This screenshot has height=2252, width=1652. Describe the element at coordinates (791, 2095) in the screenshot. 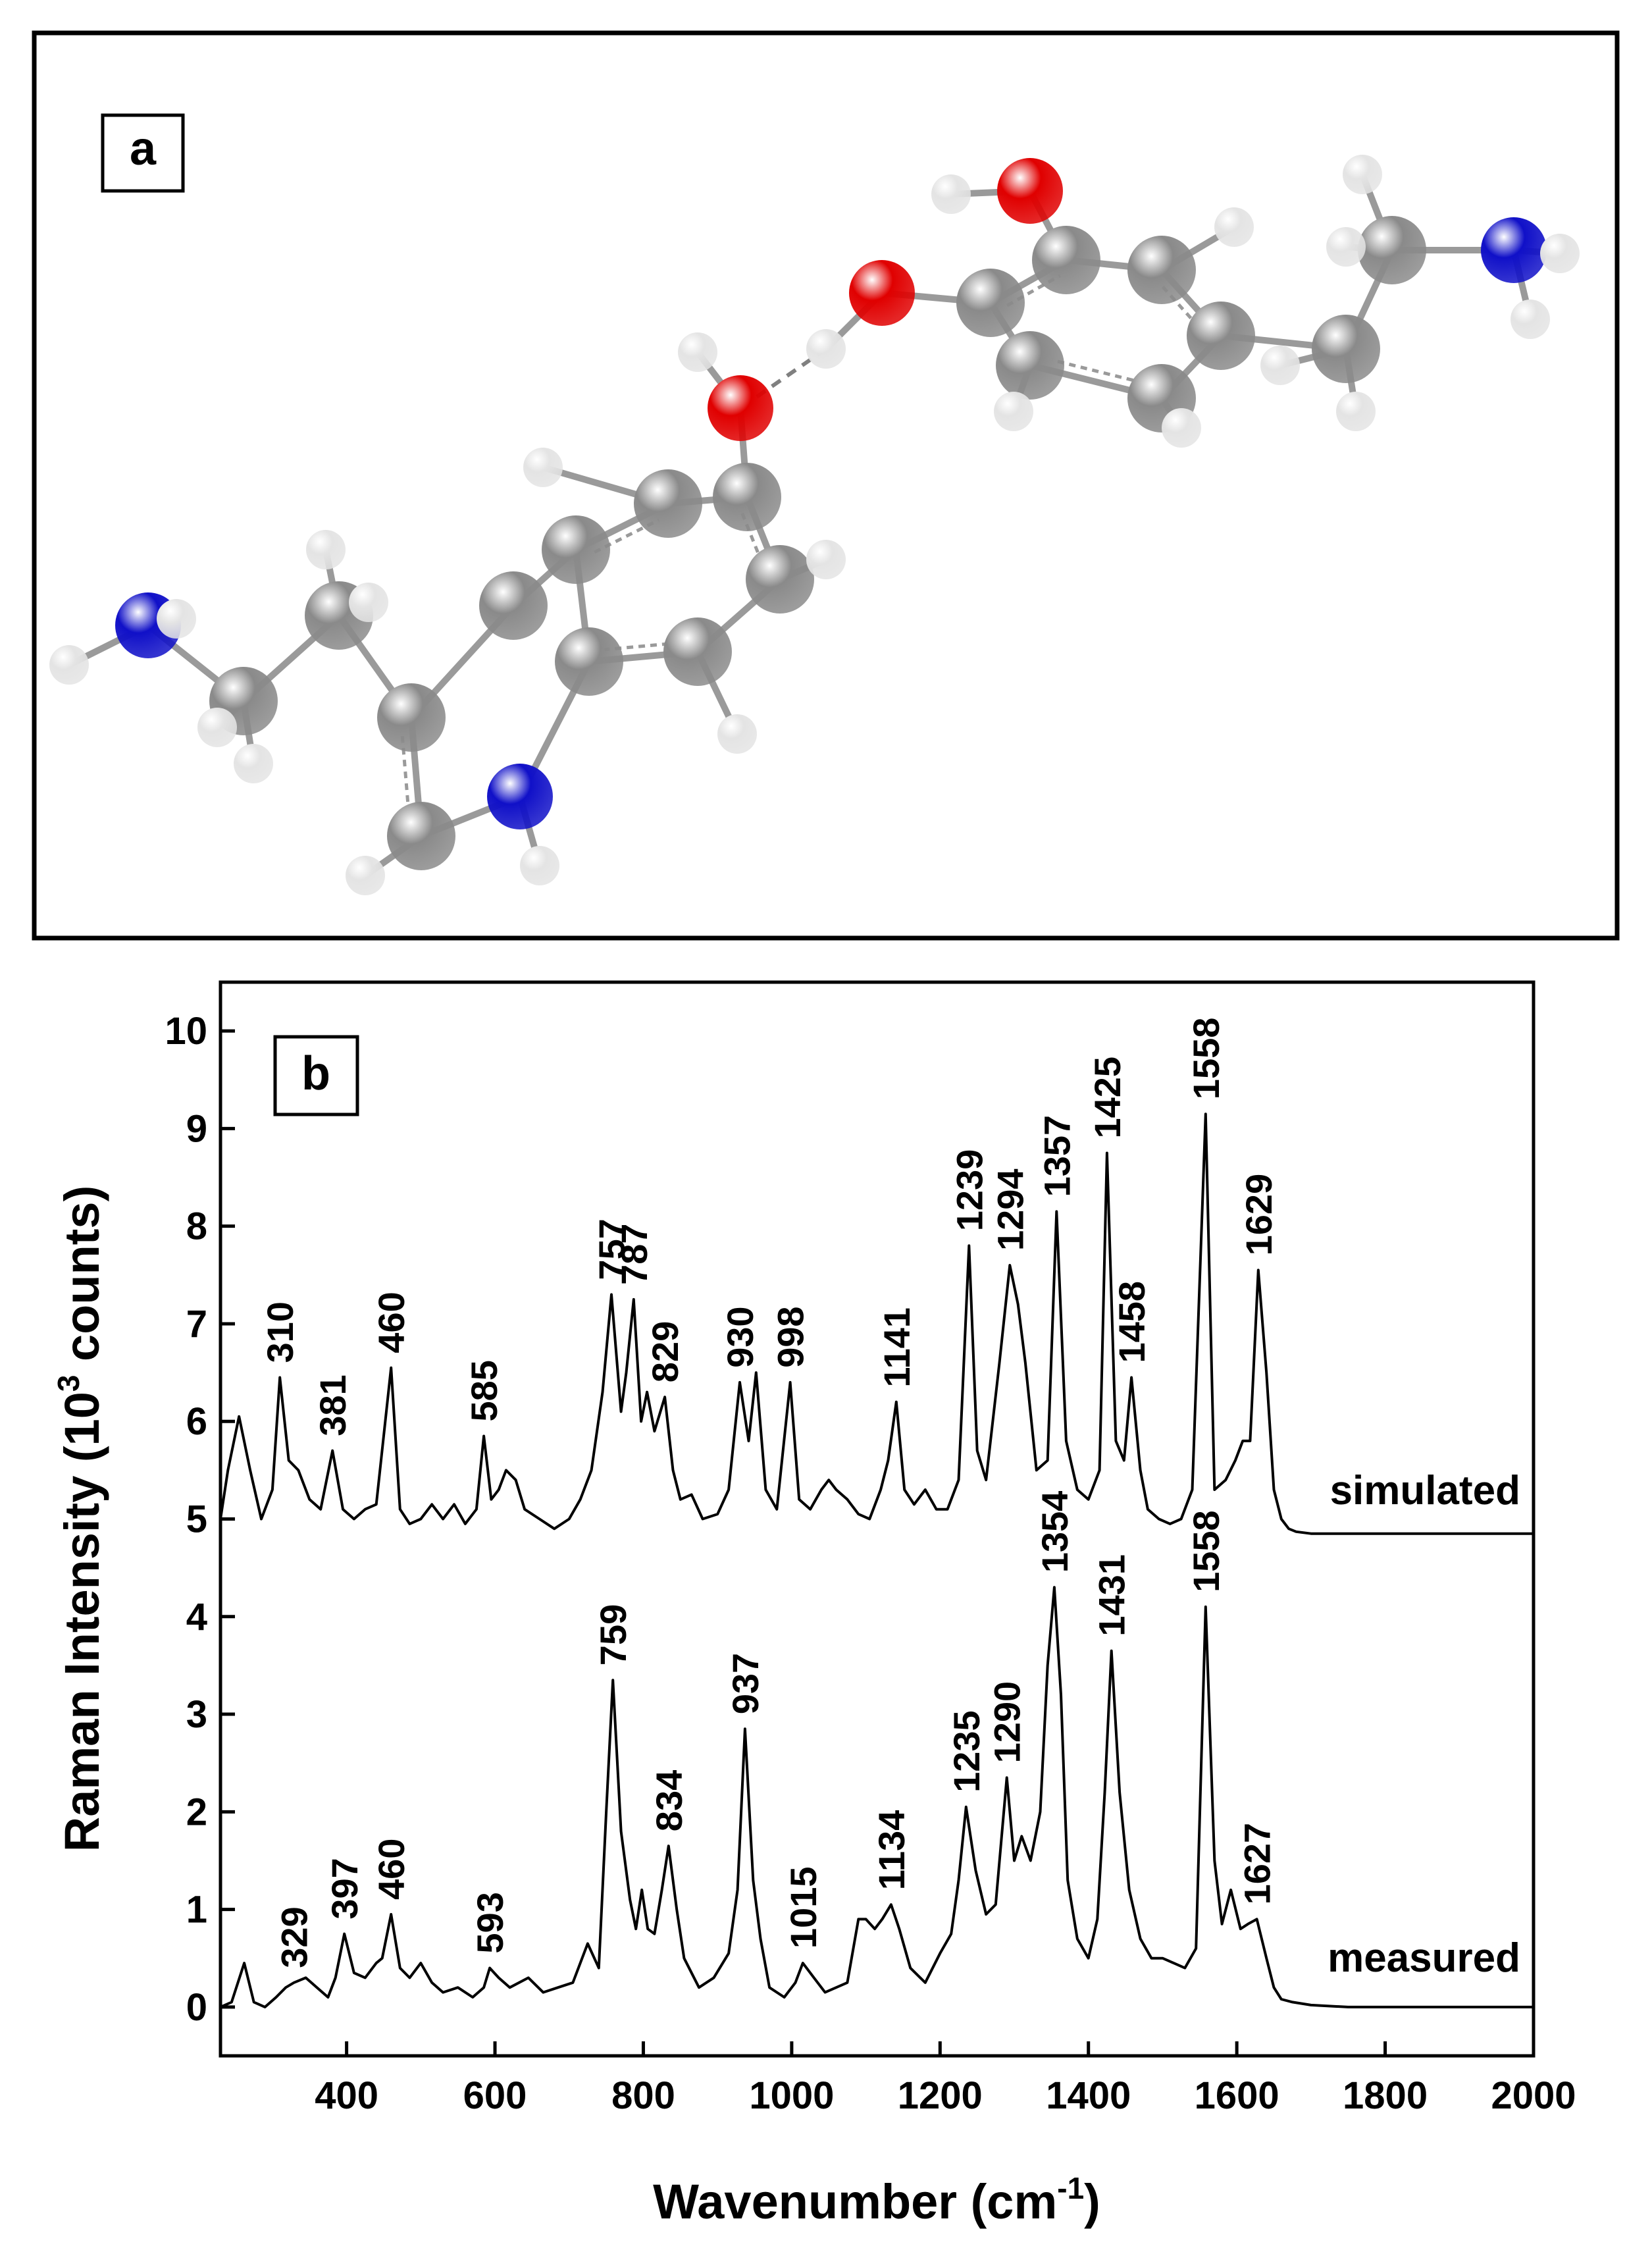

I see `x-tick-label: 1000` at that location.